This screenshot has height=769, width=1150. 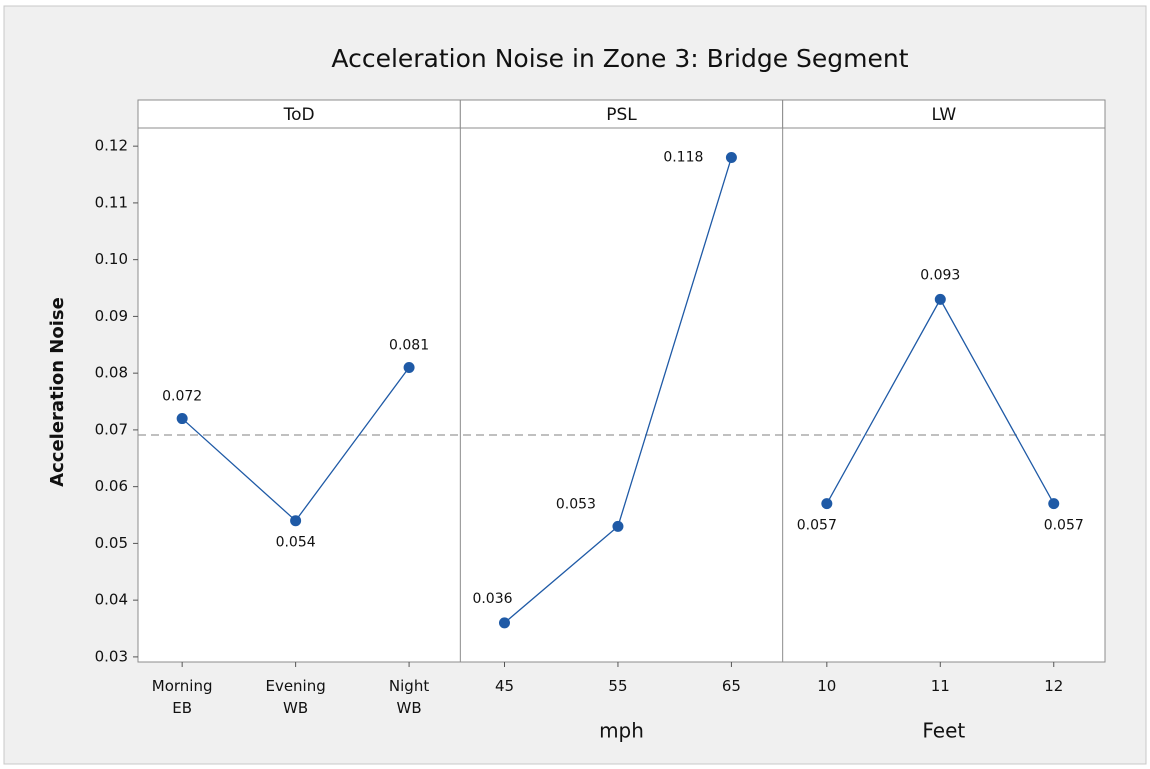 What do you see at coordinates (576, 504) in the screenshot?
I see `data-label: 0.053` at bounding box center [576, 504].